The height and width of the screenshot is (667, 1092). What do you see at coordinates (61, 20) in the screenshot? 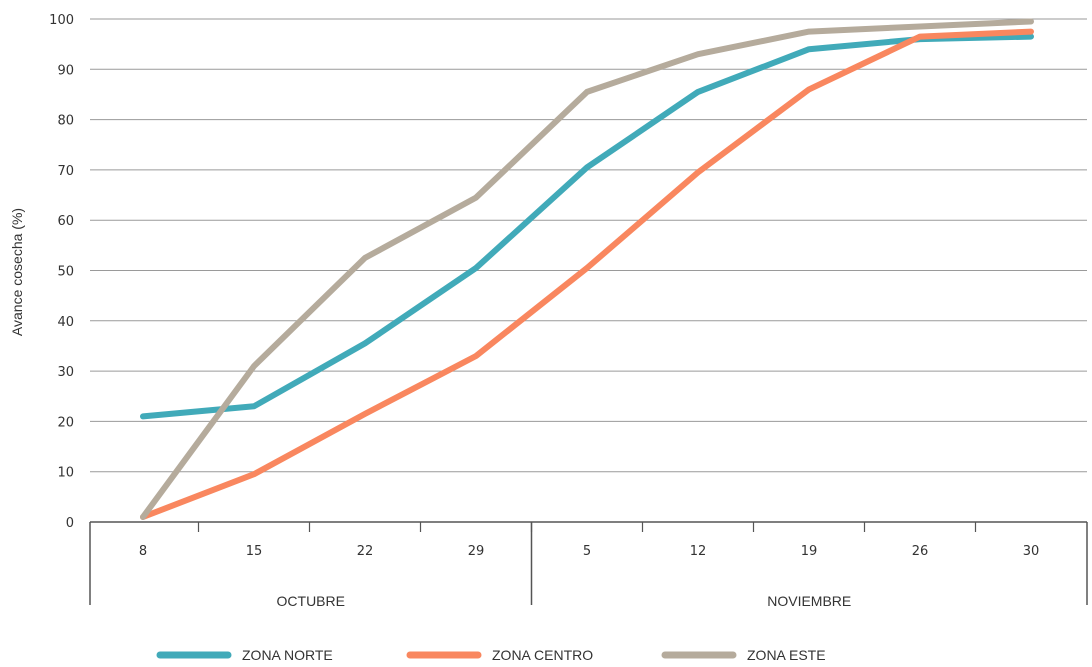
I see `y-tick-label: 100` at bounding box center [61, 20].